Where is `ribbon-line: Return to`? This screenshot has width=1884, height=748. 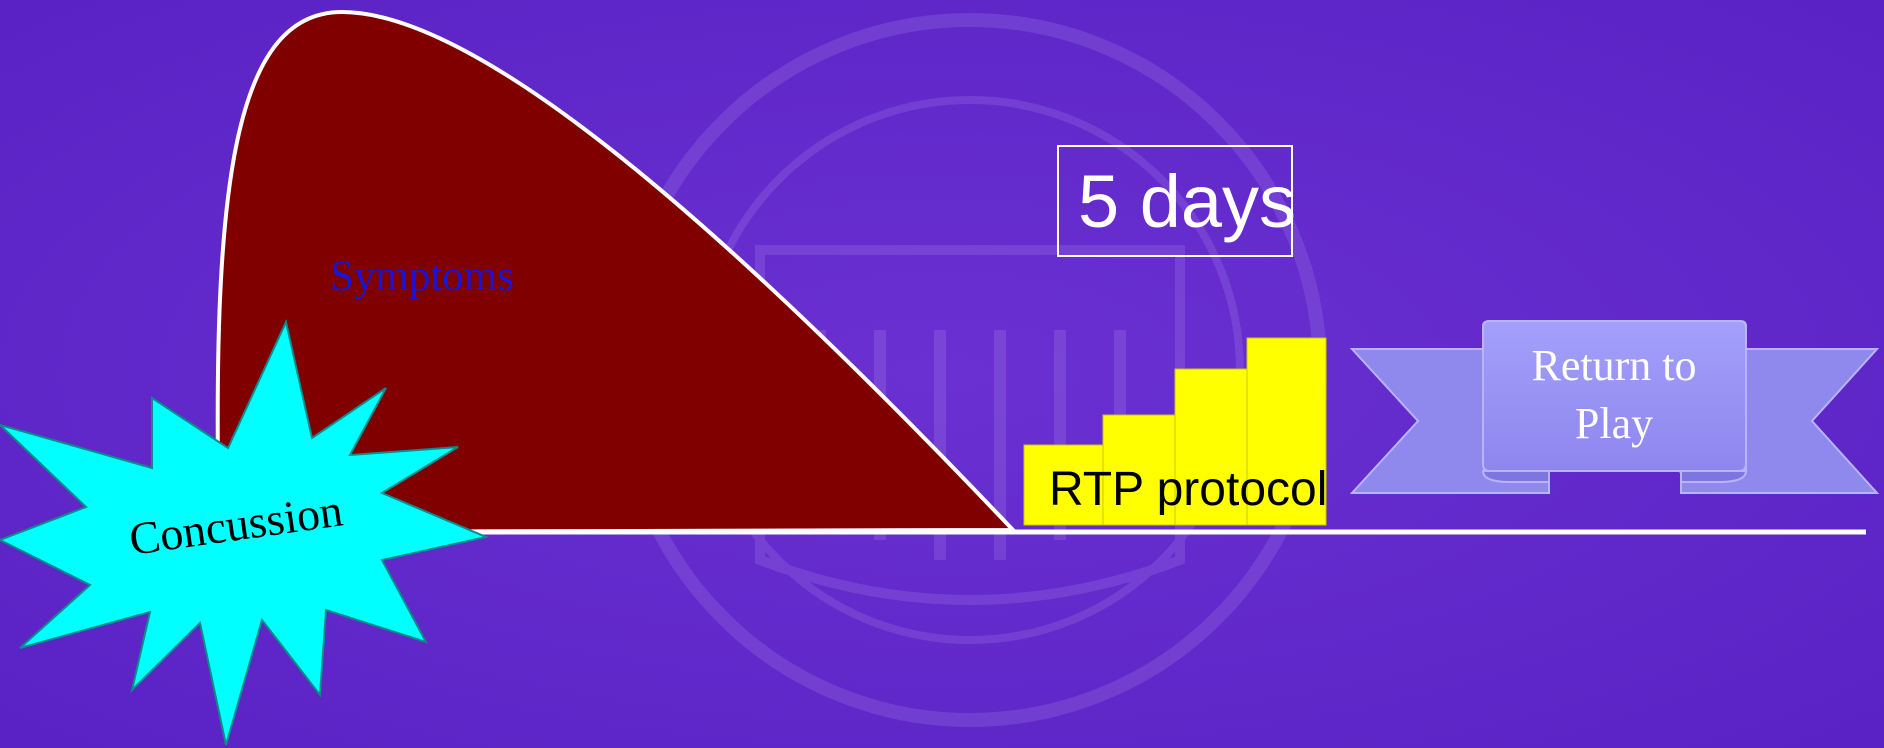
ribbon-line: Return to is located at coordinates (1614, 365).